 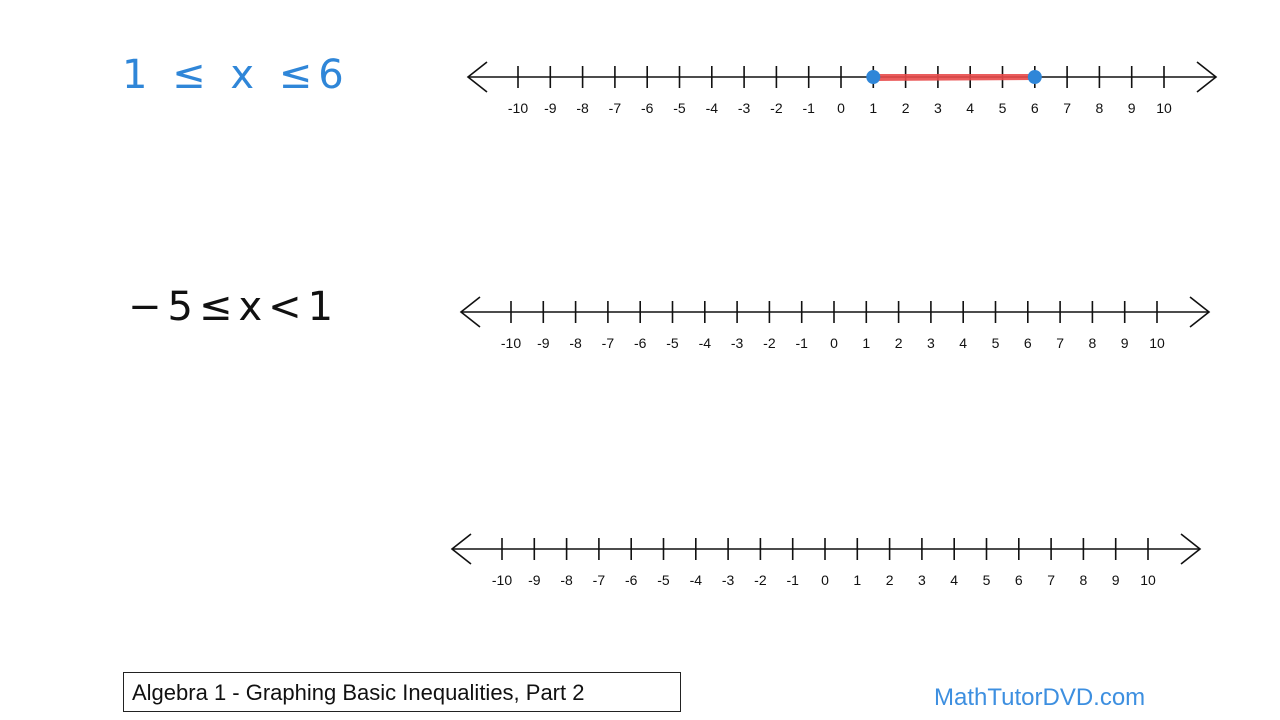 What do you see at coordinates (1040, 697) in the screenshot?
I see `brand-link: MathTutorDVD.com` at bounding box center [1040, 697].